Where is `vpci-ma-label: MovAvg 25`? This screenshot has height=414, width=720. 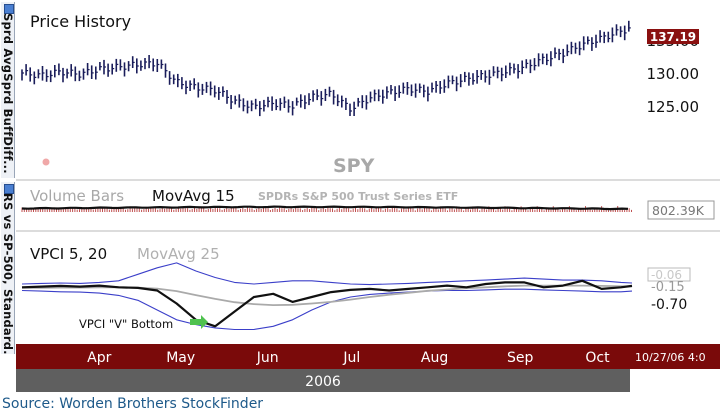
vpci-ma-label: MovAvg 25 is located at coordinates (178, 254).